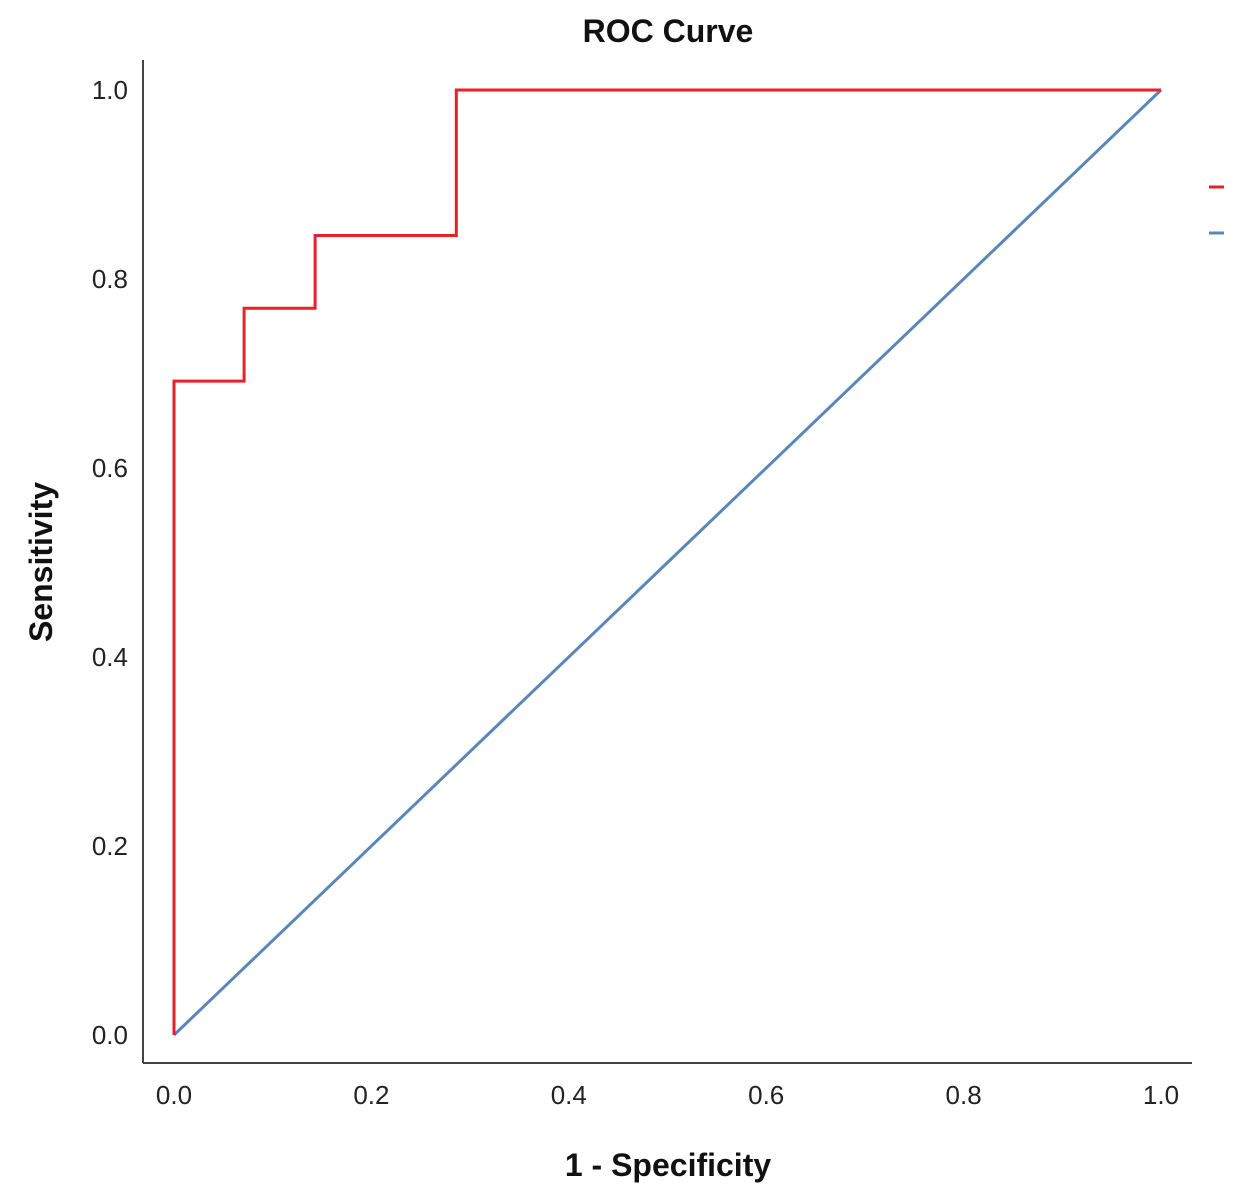  What do you see at coordinates (110, 468) in the screenshot?
I see `y-tick-label: 0.6` at bounding box center [110, 468].